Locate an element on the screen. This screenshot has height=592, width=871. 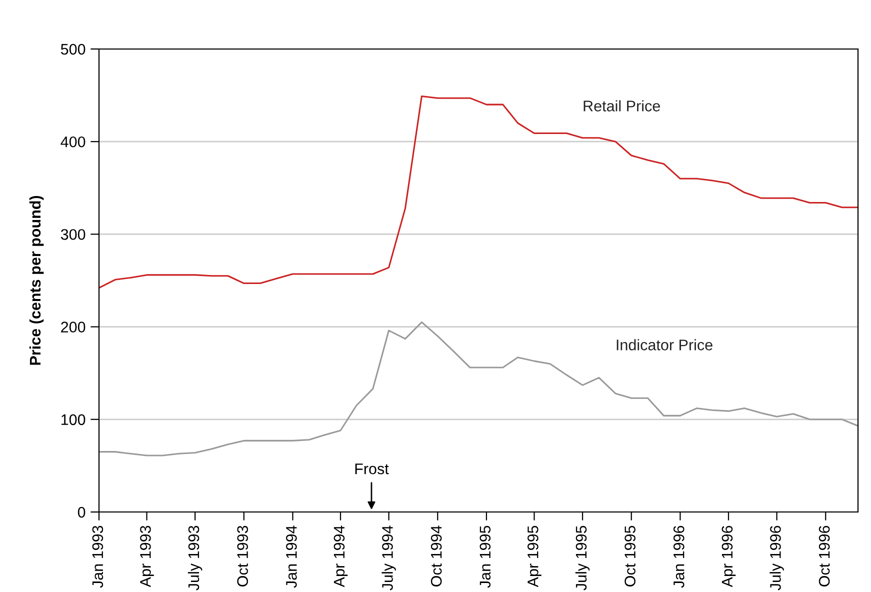
y-tick-label: 500 is located at coordinates (73, 49).